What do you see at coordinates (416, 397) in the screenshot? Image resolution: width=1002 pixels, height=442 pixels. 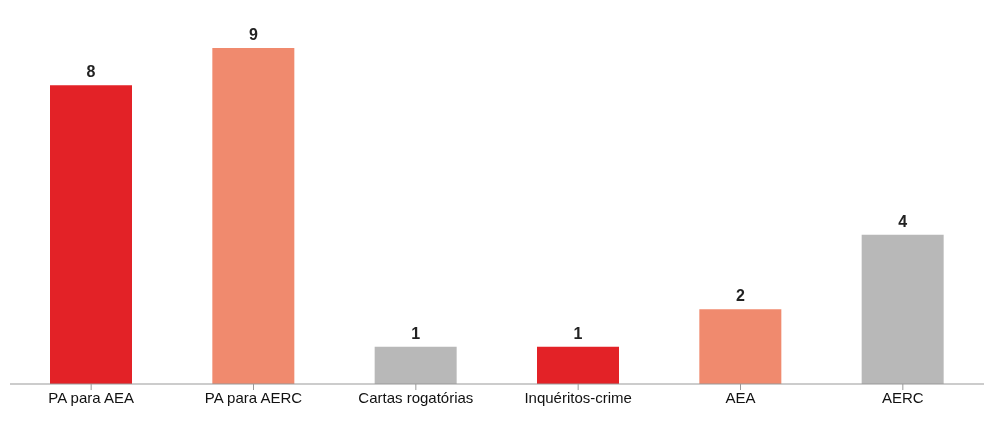 I see `x-tick-label: Cartas rogatórias` at bounding box center [416, 397].